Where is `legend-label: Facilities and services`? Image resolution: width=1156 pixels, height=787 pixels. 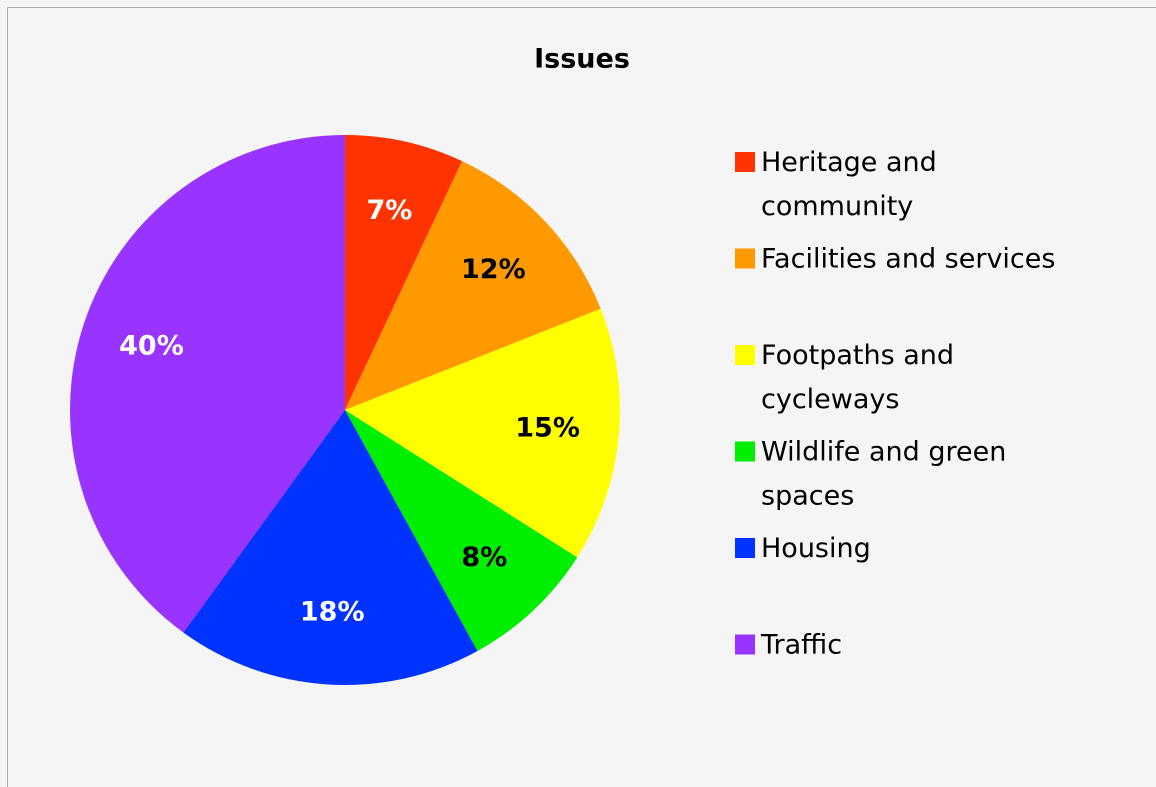
legend-label: Facilities and services is located at coordinates (908, 258).